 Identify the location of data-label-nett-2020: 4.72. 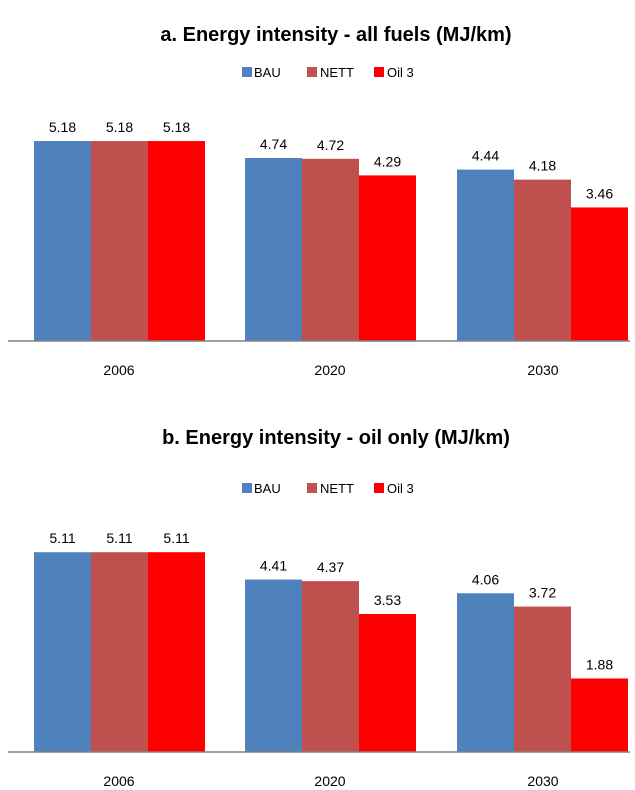
(330, 145).